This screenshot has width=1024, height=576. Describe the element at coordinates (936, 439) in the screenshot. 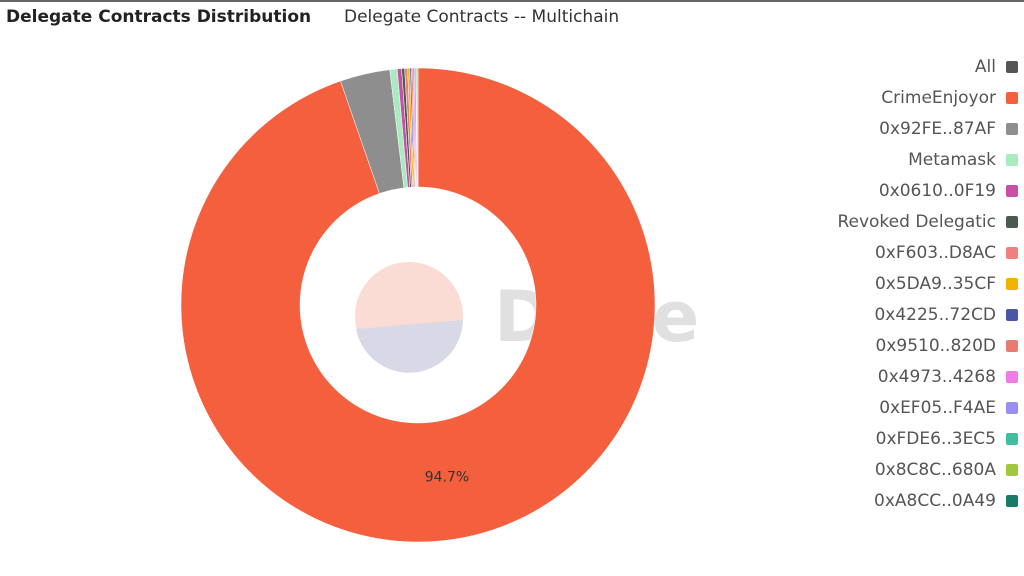

I see `legend-item-label: 0xFDE6..3EC5` at that location.